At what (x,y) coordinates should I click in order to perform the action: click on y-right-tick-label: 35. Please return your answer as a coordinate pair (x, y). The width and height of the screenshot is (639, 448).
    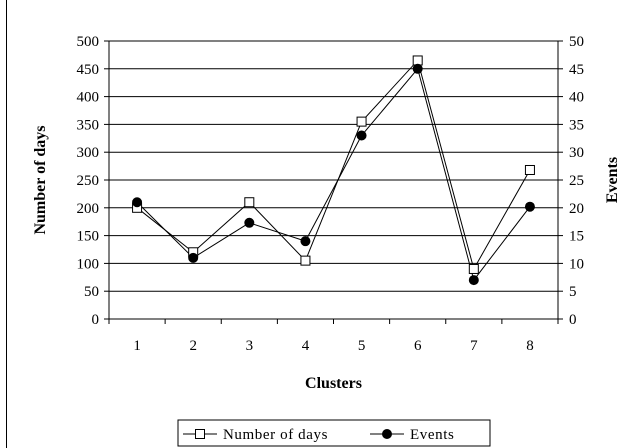
    Looking at the image, I should click on (576, 125).